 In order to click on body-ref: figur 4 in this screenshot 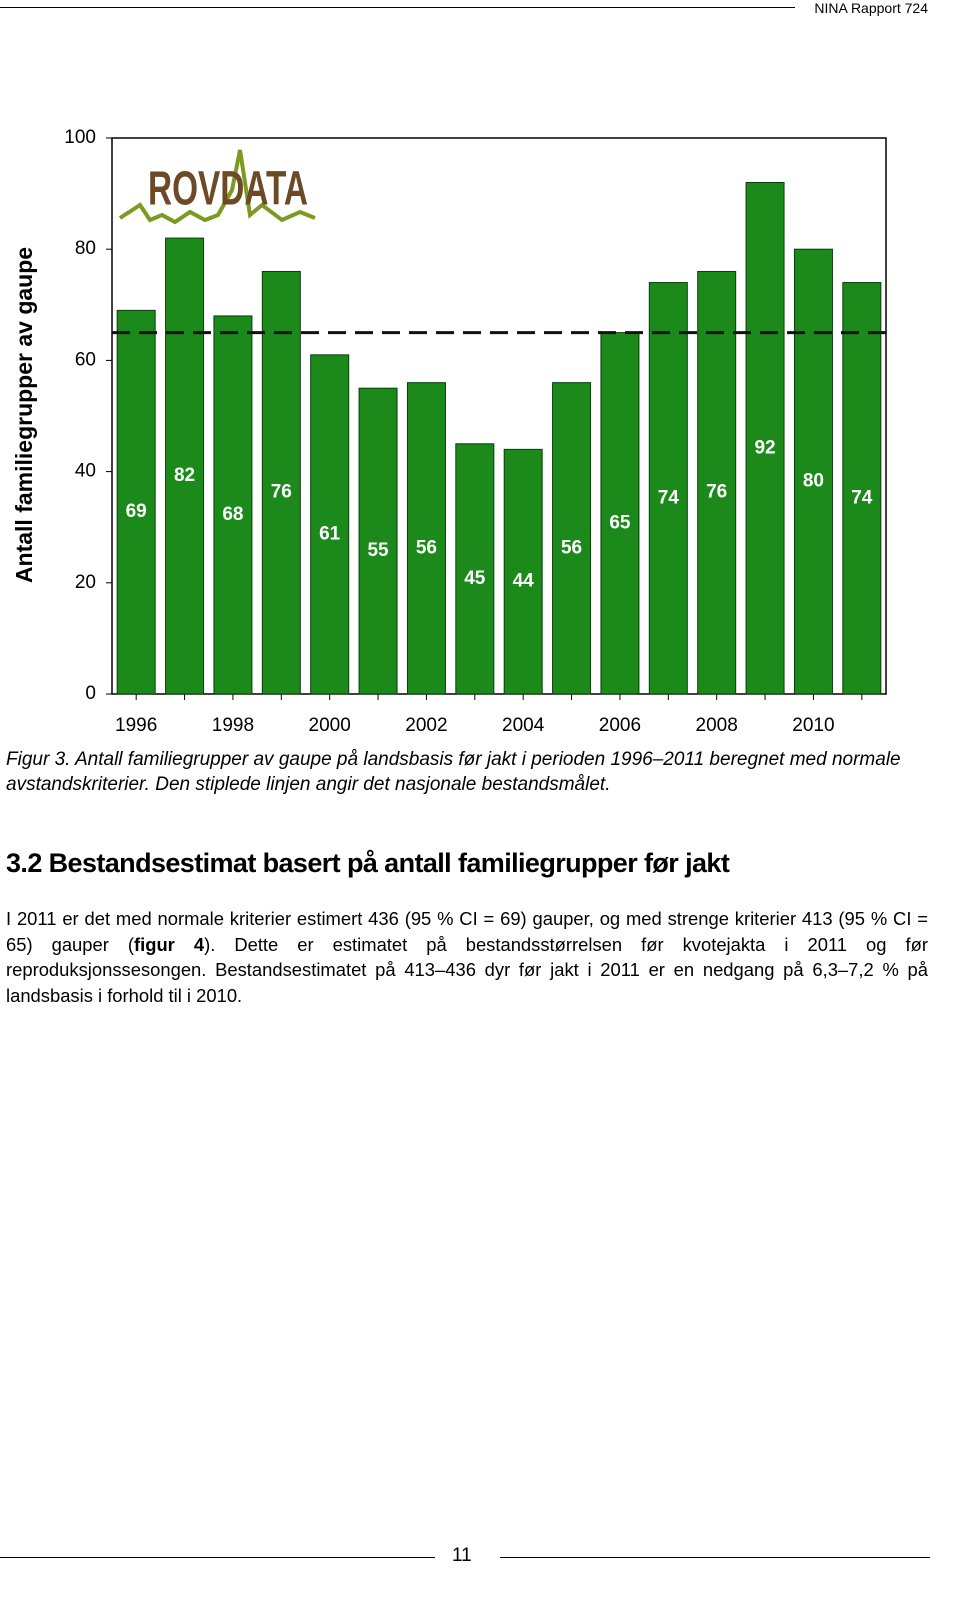, I will do `click(169, 944)`.